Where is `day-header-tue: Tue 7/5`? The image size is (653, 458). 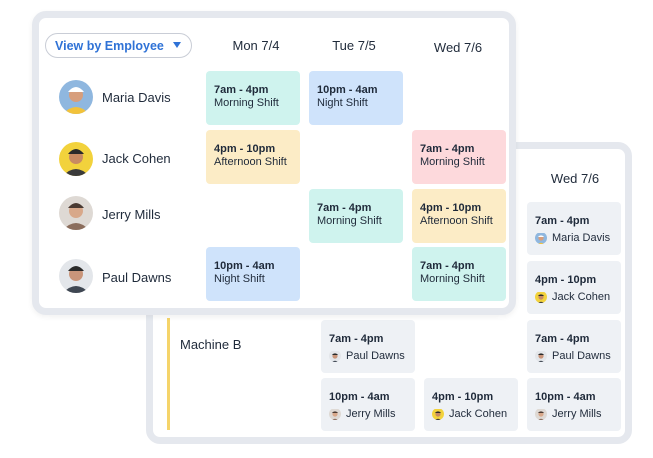 day-header-tue: Tue 7/5 is located at coordinates (354, 45).